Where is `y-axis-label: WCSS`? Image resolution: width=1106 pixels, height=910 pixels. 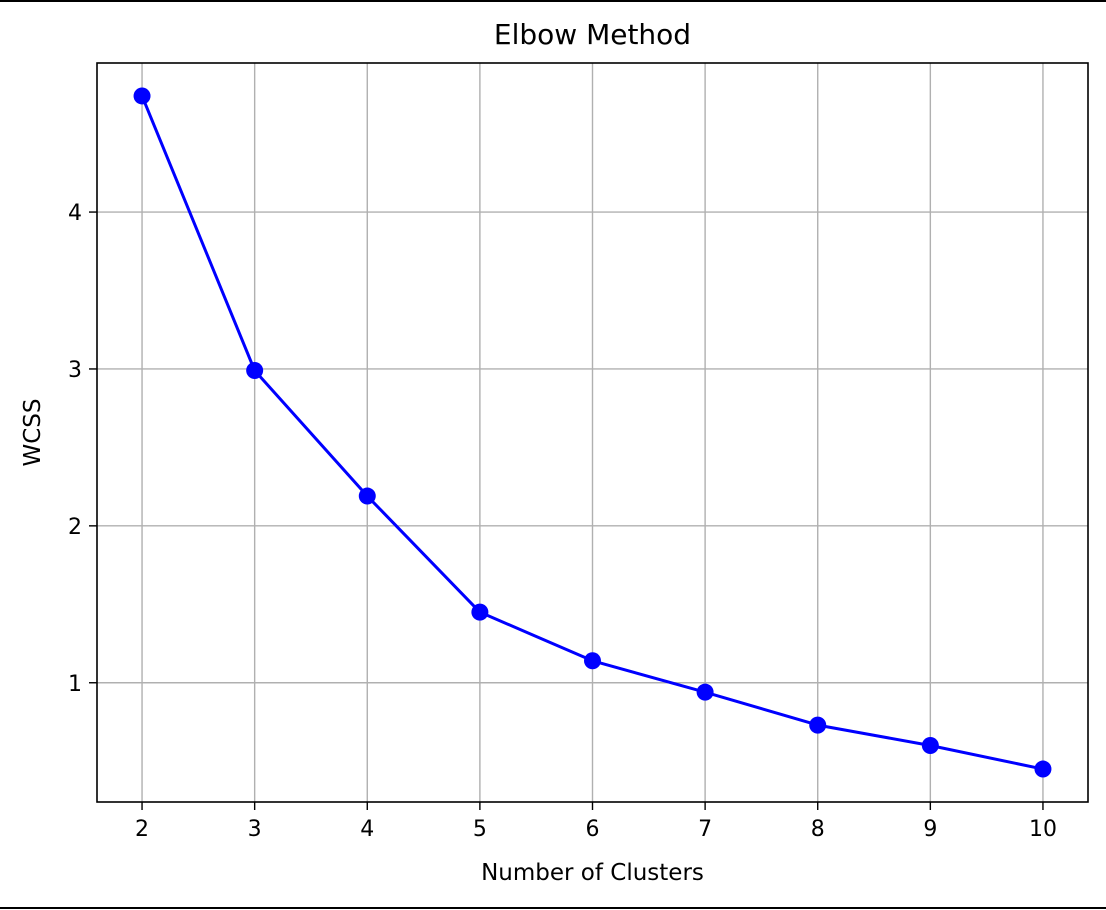
y-axis-label: WCSS is located at coordinates (33, 432).